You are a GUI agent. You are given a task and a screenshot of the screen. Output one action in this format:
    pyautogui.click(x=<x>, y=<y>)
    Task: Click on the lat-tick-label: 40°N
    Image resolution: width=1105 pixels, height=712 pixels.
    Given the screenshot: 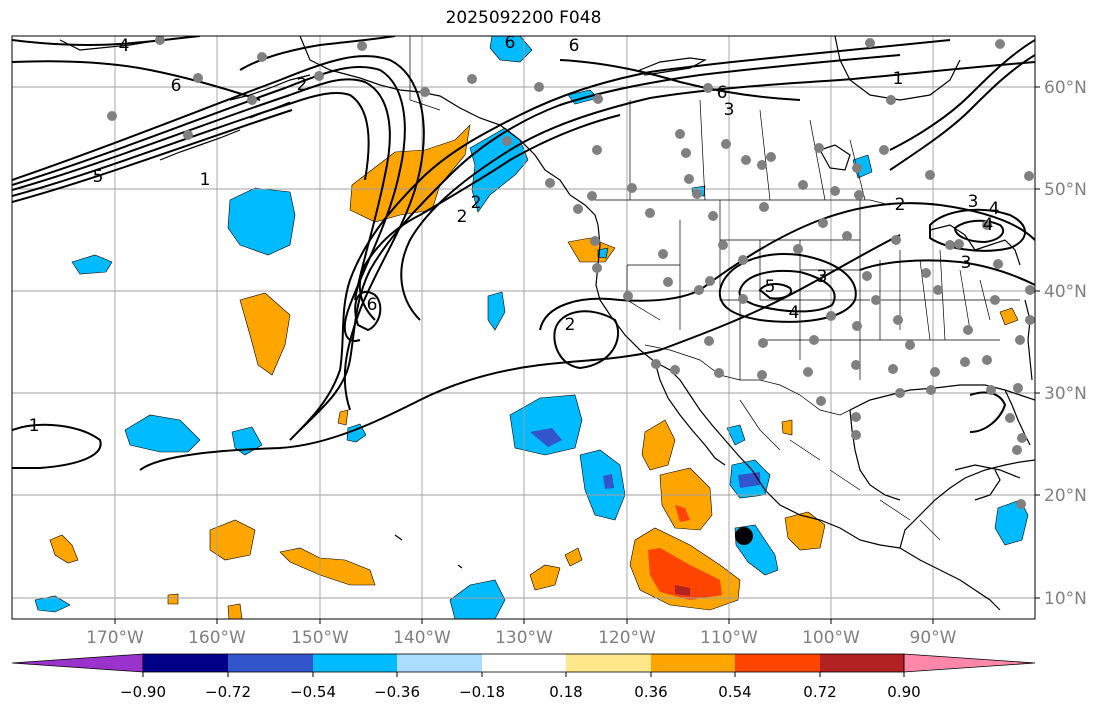 What is the action you would take?
    pyautogui.click(x=1065, y=292)
    